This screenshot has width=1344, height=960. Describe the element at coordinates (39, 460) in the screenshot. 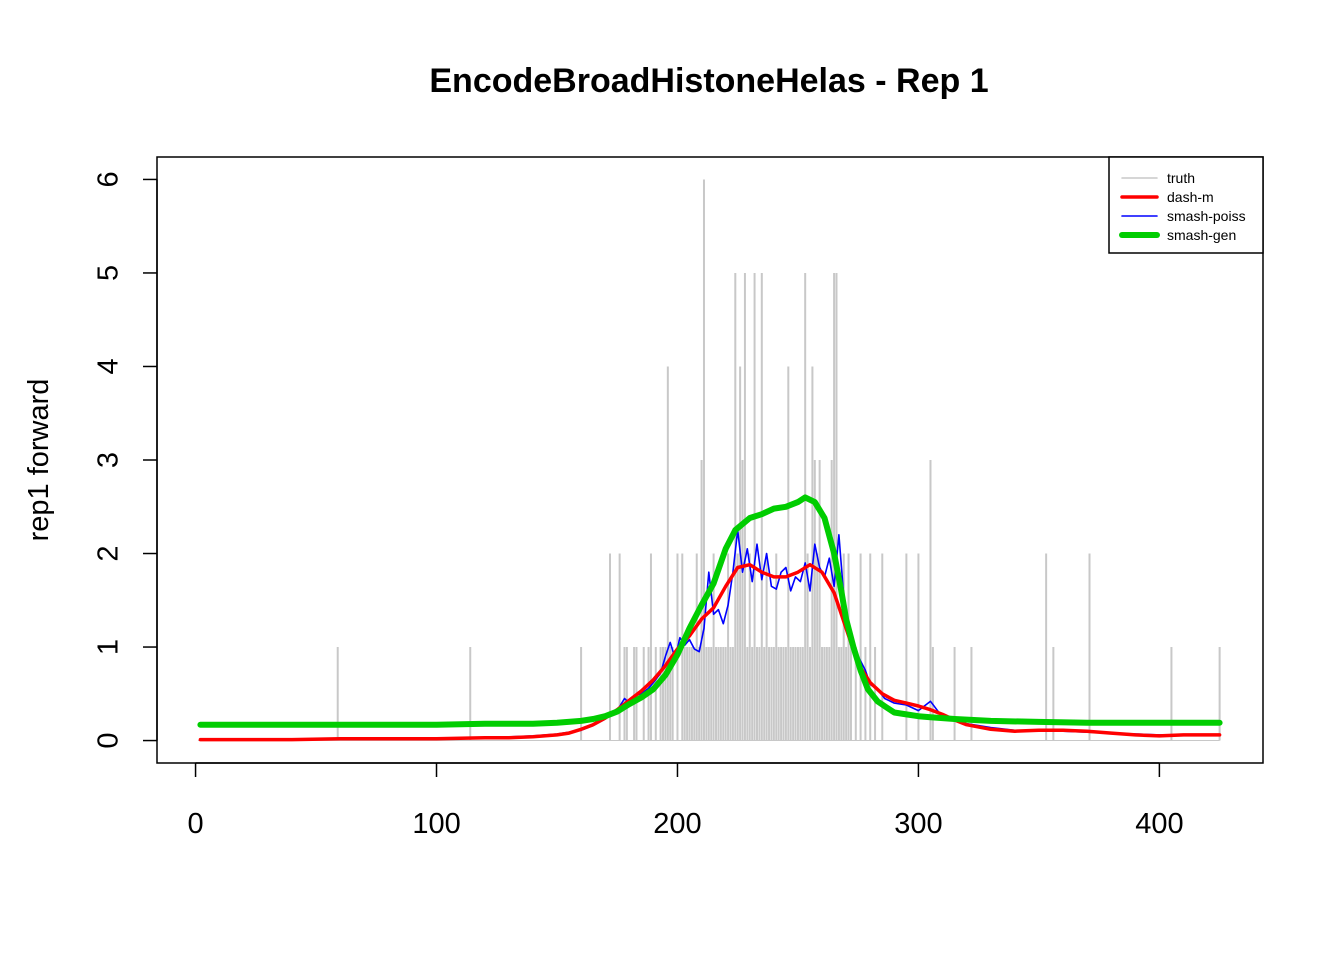

I see `y-axis-label: rep1 forward` at that location.